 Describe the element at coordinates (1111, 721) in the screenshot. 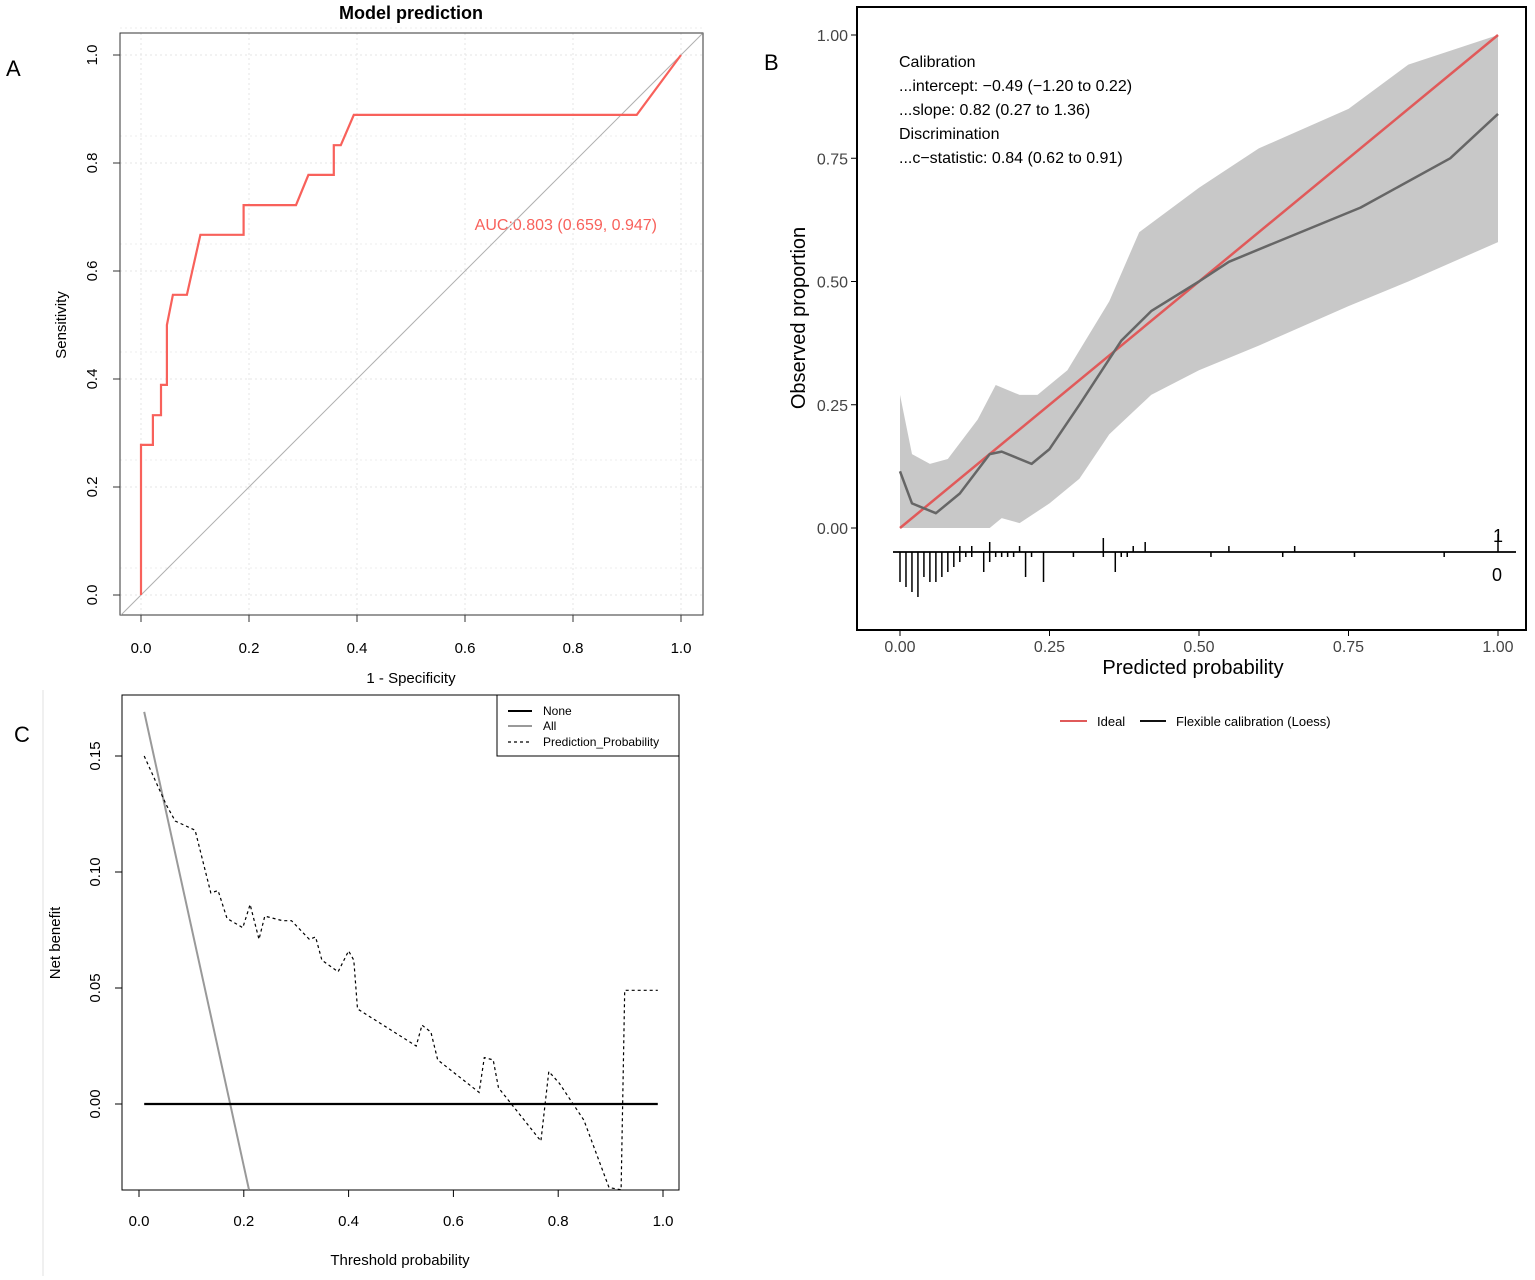

I see `legend-ideal-label: Ideal` at that location.